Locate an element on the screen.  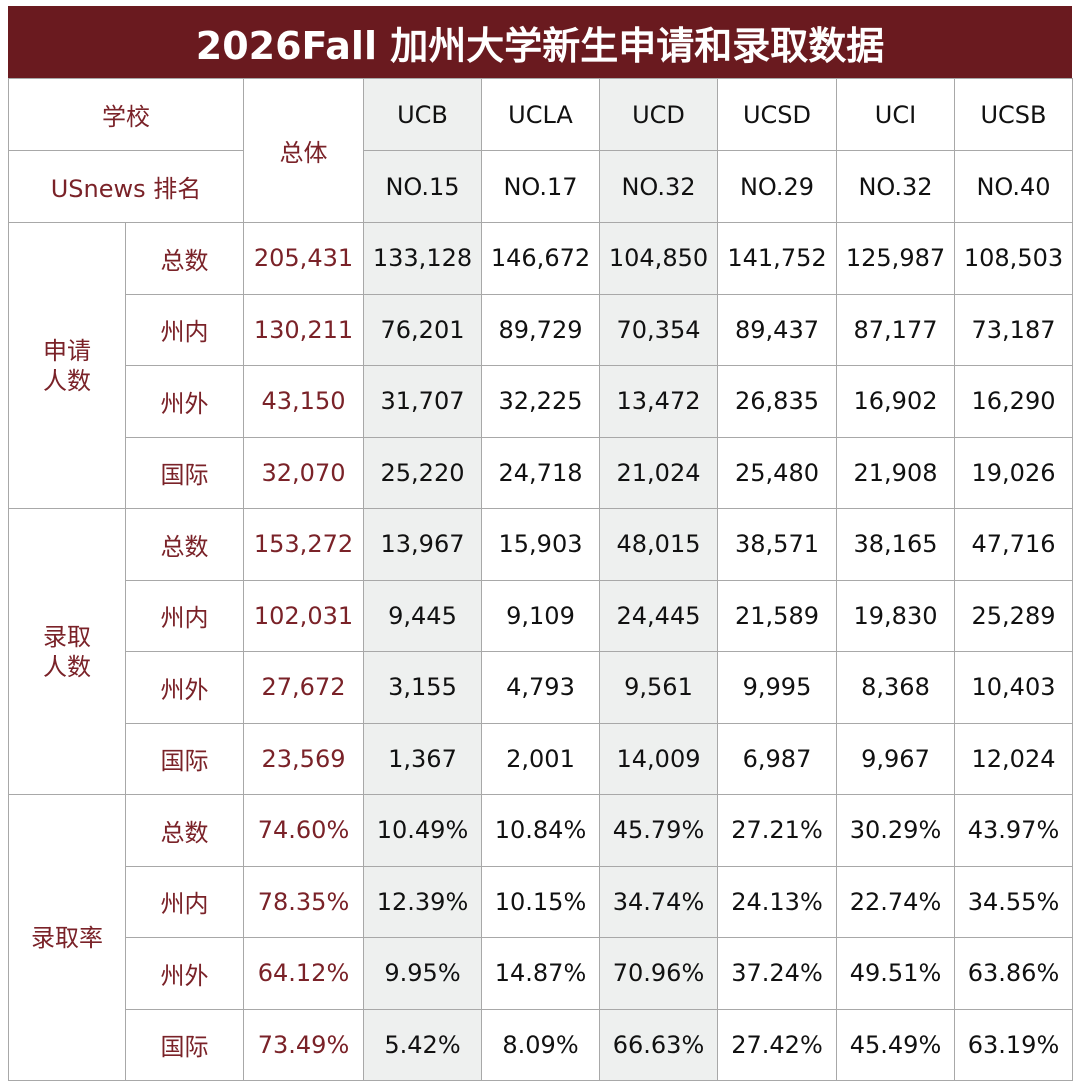
school-value: 15,903 is located at coordinates (540, 544).